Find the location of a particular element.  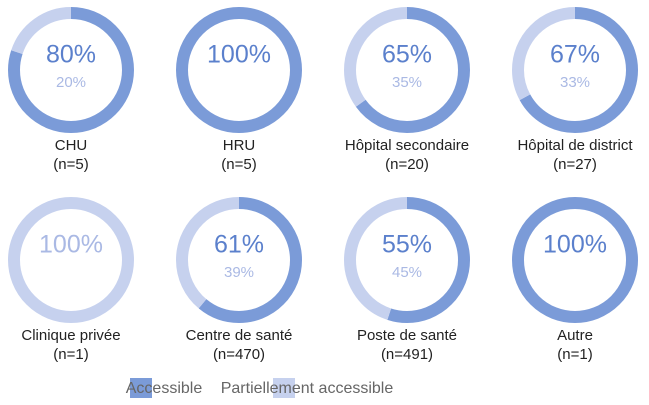

category-label: Autre is located at coordinates (575, 335).